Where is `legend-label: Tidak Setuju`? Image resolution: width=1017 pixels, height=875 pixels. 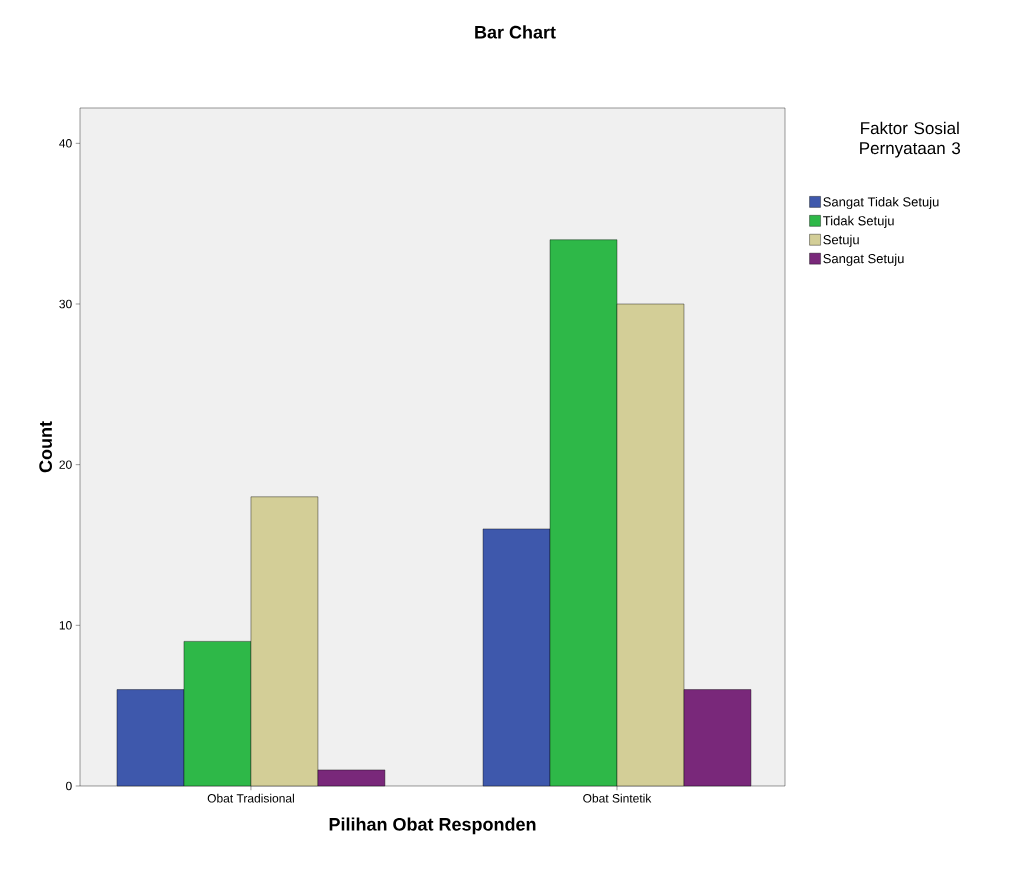
legend-label: Tidak Setuju is located at coordinates (858, 221).